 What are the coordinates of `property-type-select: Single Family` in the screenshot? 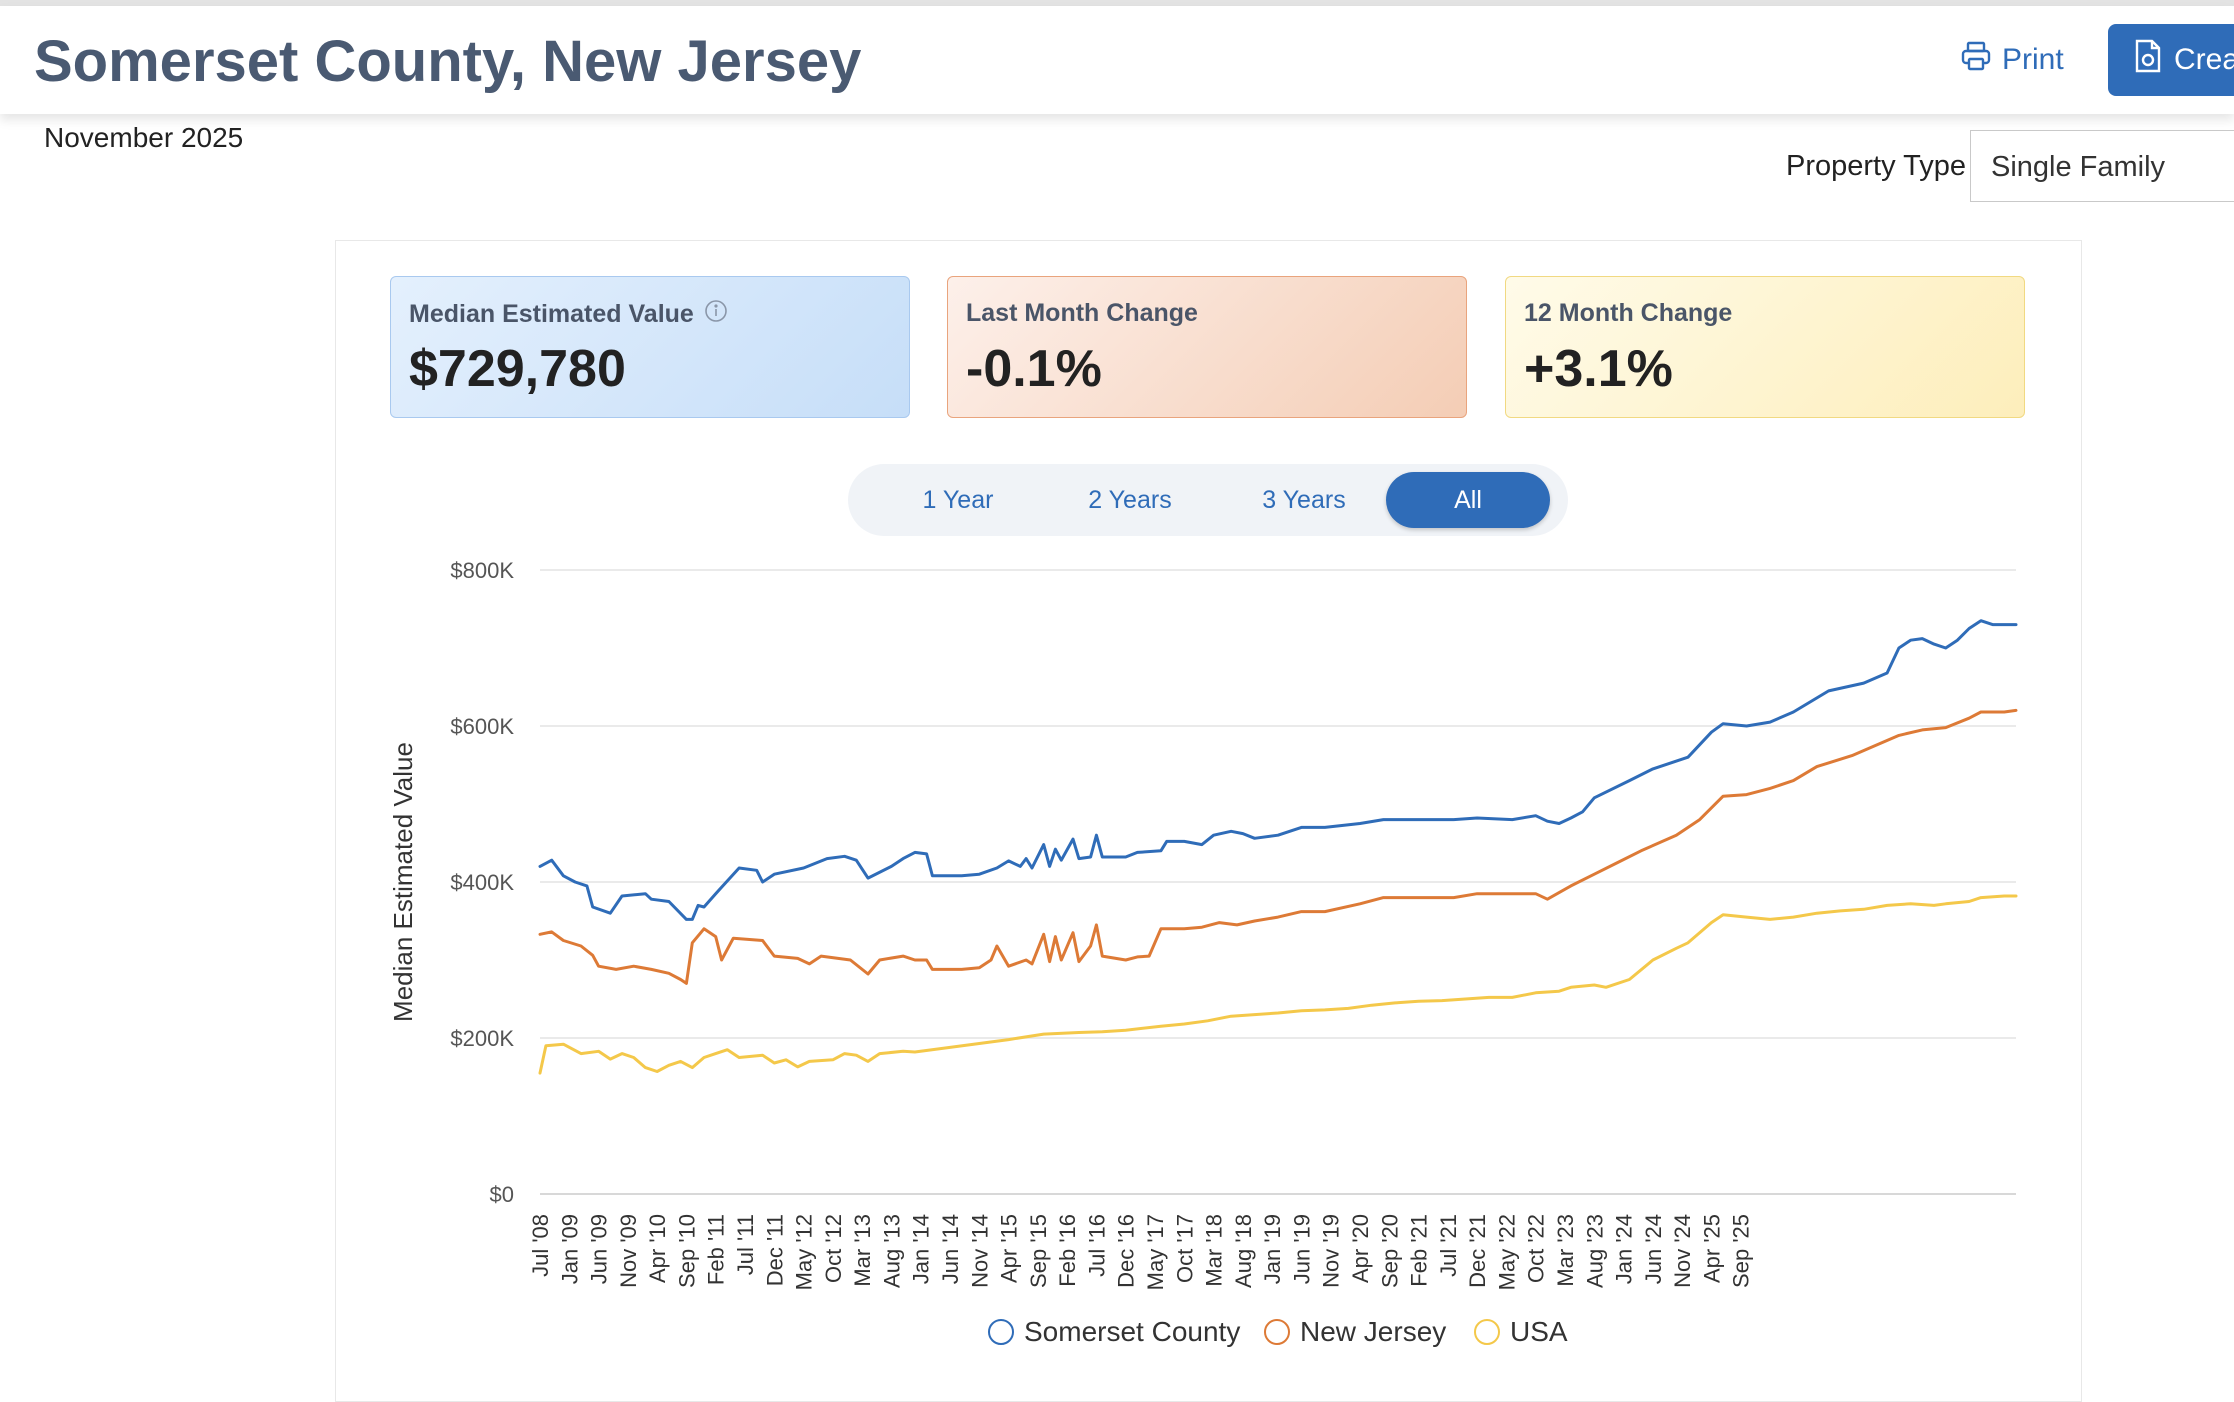 It's located at (2102, 166).